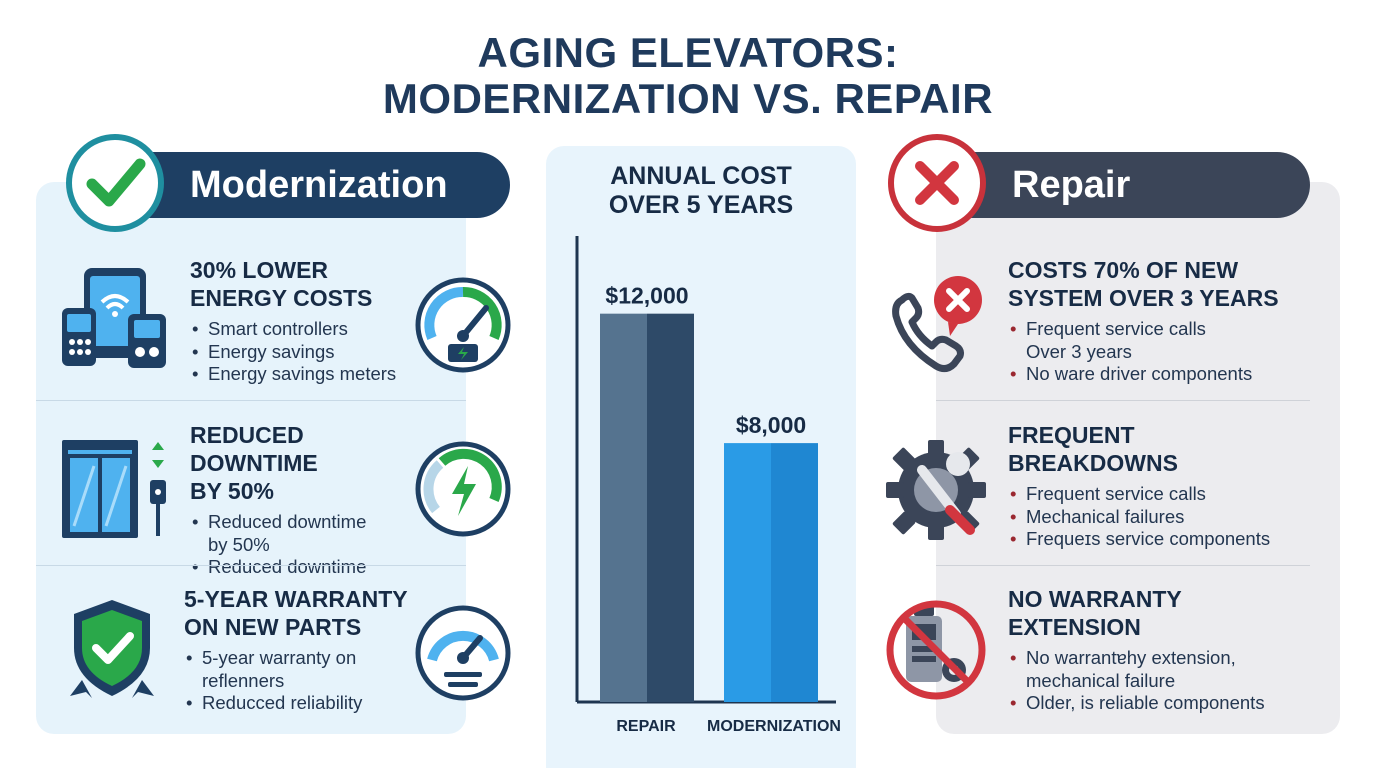 The width and height of the screenshot is (1376, 768). I want to click on x-mark-icon, so click(937, 183).